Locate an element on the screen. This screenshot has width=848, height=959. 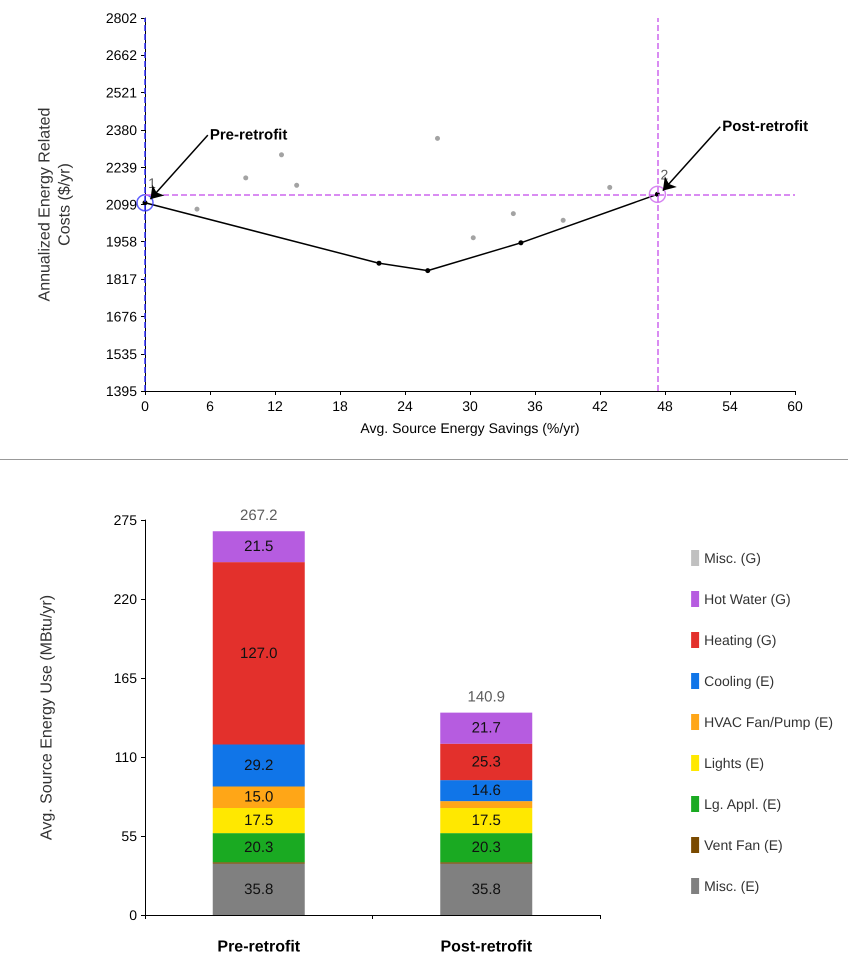
data-label: 25.3 is located at coordinates (486, 761).